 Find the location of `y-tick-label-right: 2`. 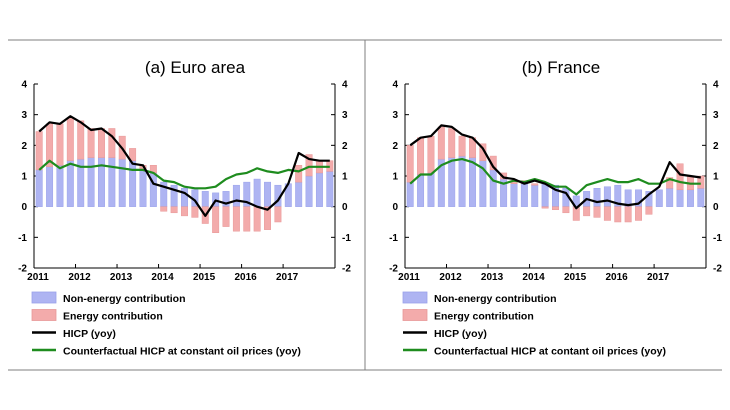

y-tick-label-right: 2 is located at coordinates (716, 146).